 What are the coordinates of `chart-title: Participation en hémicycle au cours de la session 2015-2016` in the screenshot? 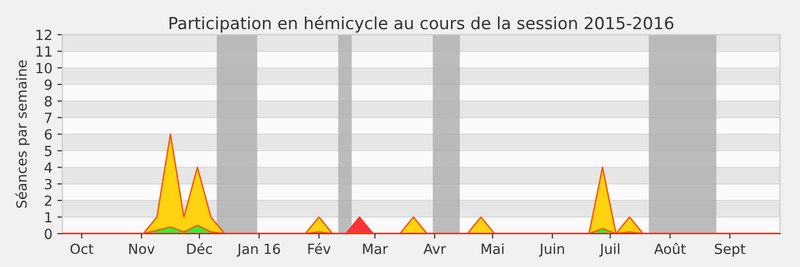 It's located at (422, 24).